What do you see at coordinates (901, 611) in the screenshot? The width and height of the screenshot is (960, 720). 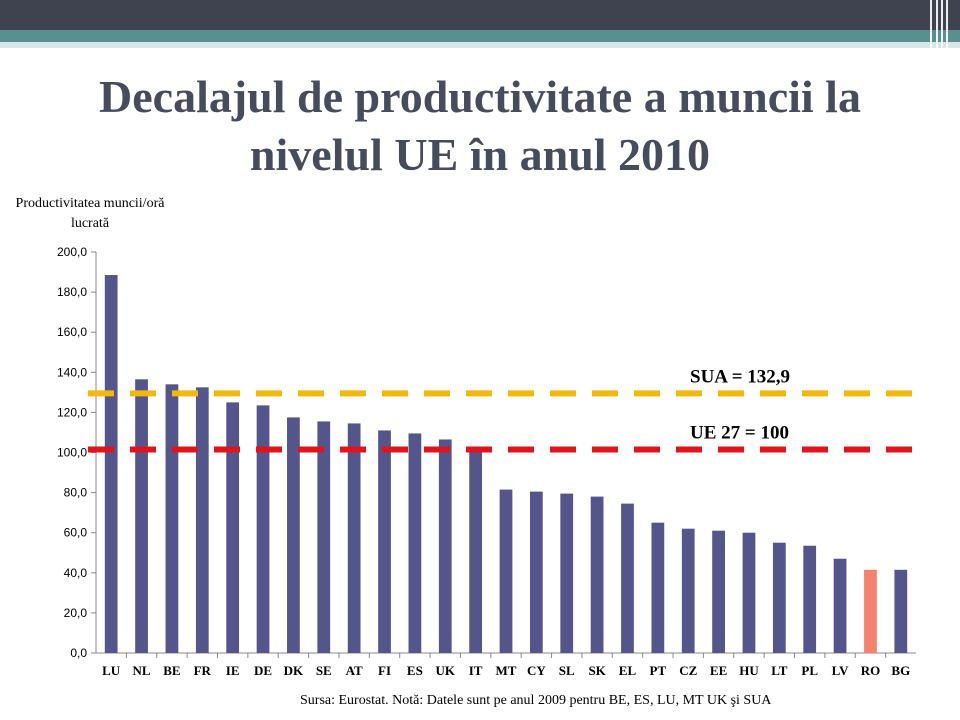 I see `bar-bg` at bounding box center [901, 611].